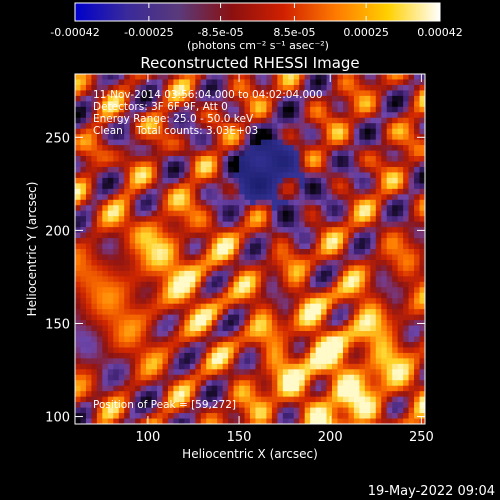  Describe the element at coordinates (421, 437) in the screenshot. I see `x-tick-label: 250` at that location.